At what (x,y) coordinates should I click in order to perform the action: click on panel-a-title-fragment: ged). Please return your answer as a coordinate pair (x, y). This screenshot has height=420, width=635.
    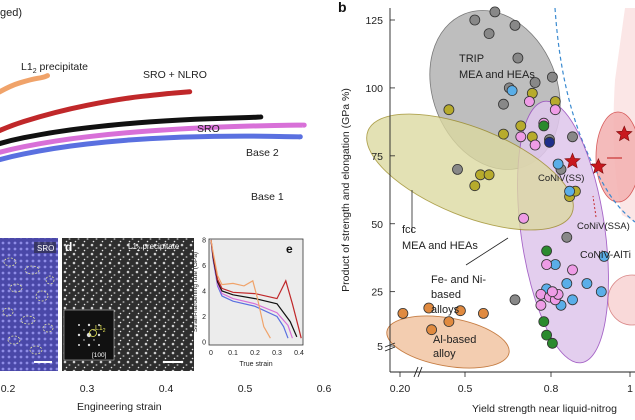
    Looking at the image, I should click on (11, 13).